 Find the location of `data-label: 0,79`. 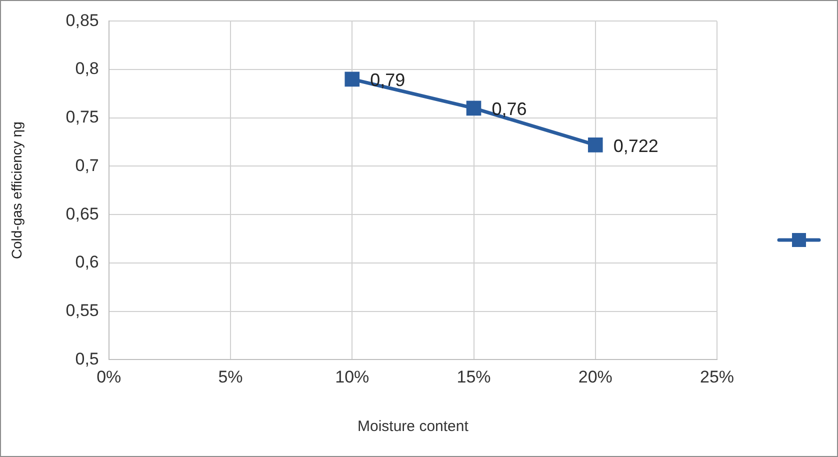

data-label: 0,79 is located at coordinates (388, 80).